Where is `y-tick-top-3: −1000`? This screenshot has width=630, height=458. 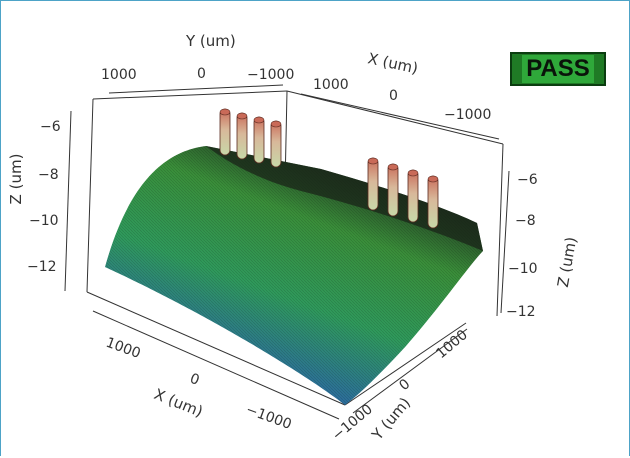 y-tick-top-3: −1000 is located at coordinates (270, 75).